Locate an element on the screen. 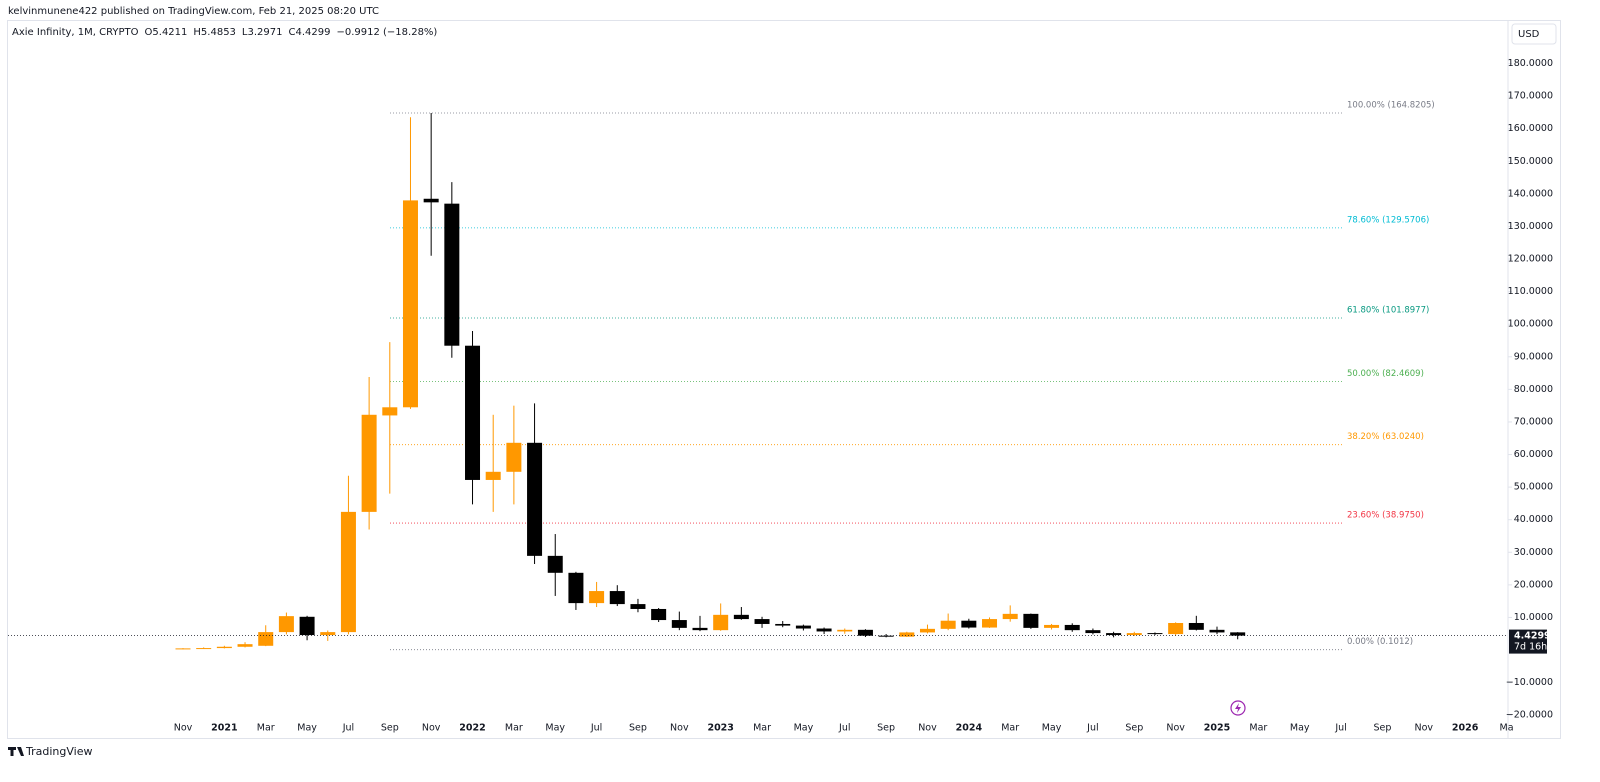 This screenshot has width=1600, height=782. y-tick-label: 70.0000 is located at coordinates (1533, 421).